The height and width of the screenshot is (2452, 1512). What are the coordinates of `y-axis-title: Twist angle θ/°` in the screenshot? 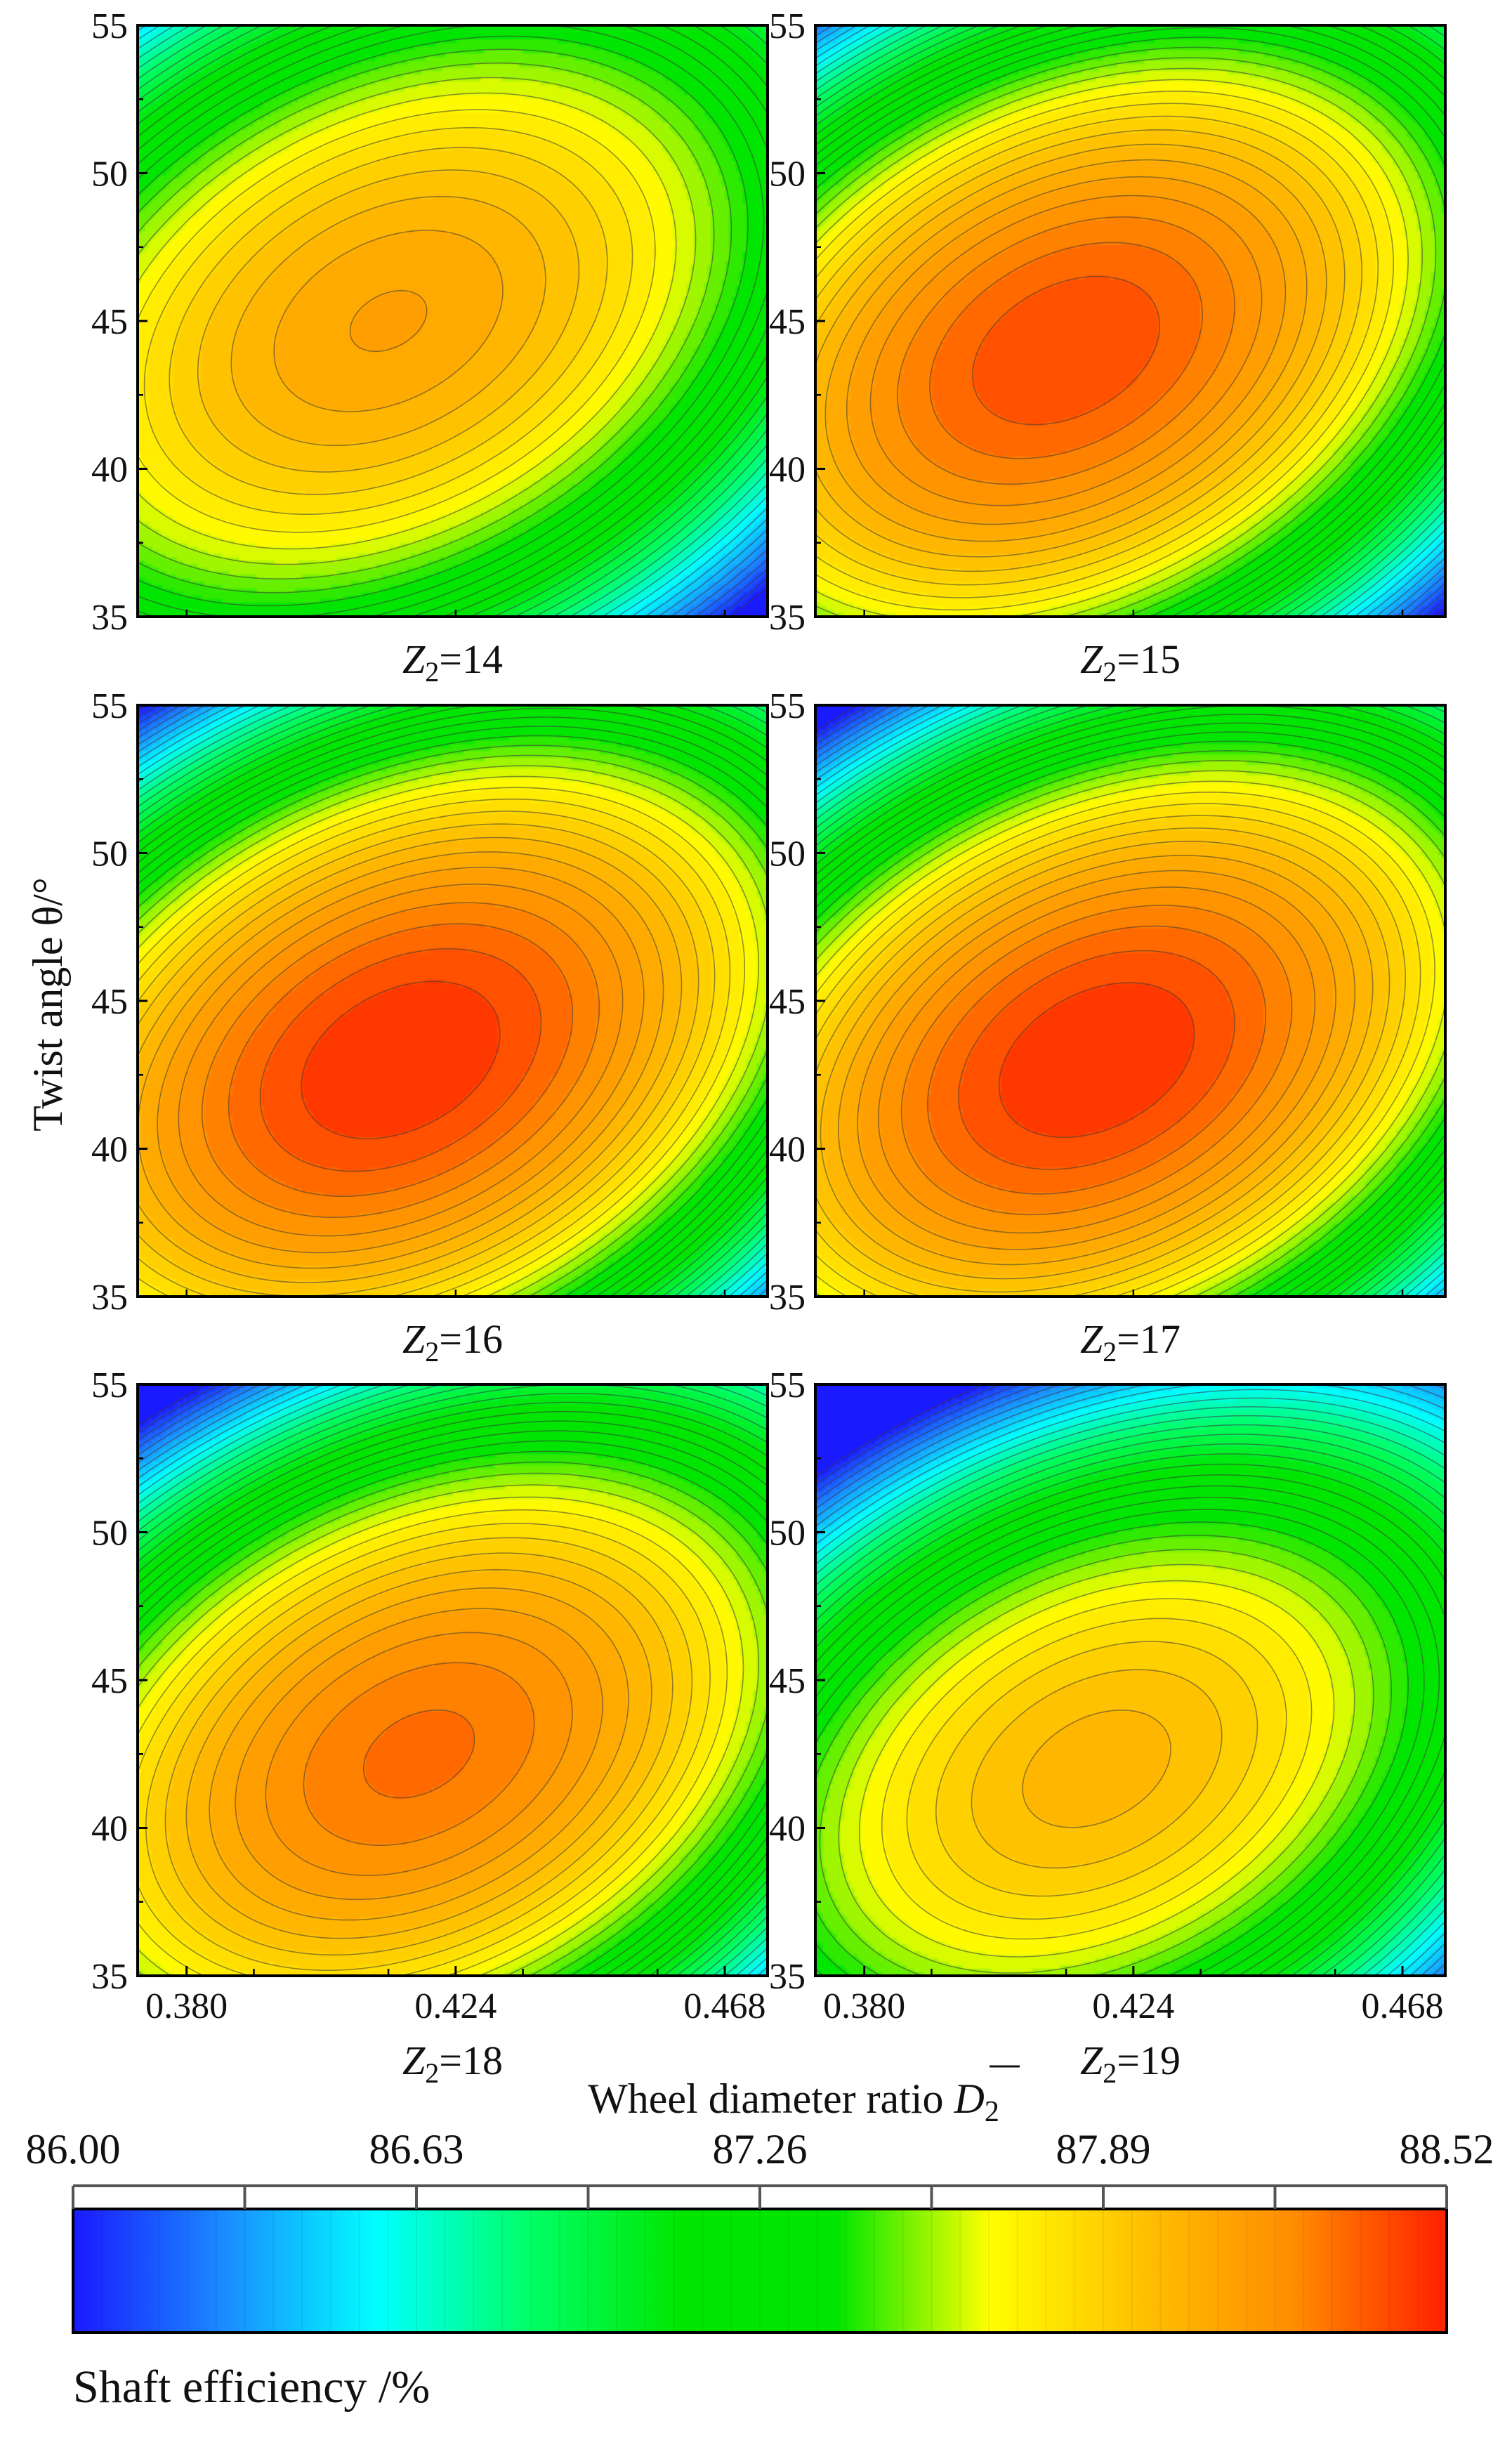 It's located at (48, 1004).